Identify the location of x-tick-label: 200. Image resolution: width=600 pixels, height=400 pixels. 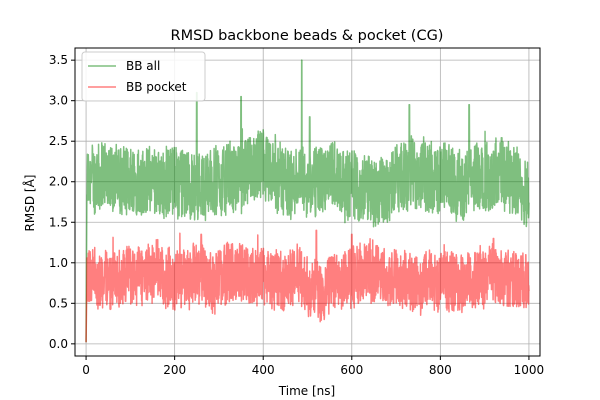
(174, 370).